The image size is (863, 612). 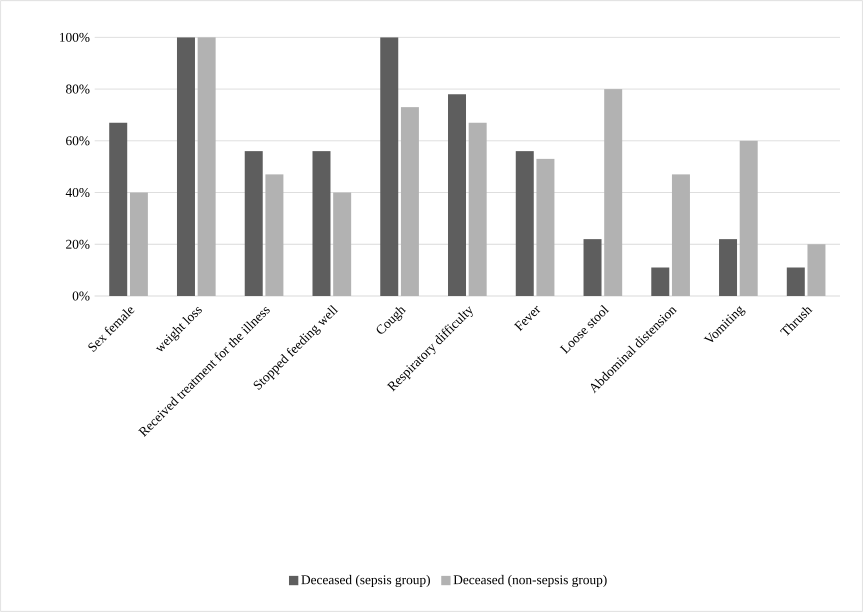 What do you see at coordinates (75, 37) in the screenshot?
I see `y-tick-label: 100%` at bounding box center [75, 37].